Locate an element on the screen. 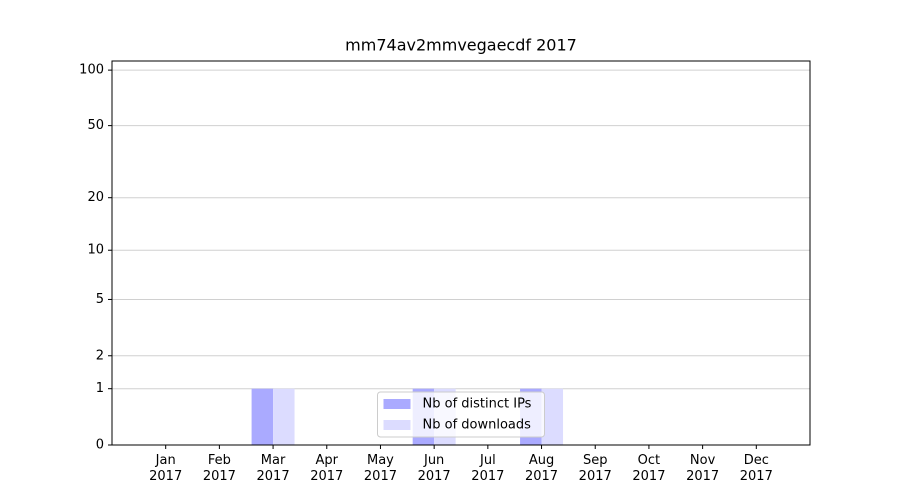 The image size is (900, 500). x-tick-label: Nov 2017 is located at coordinates (703, 468).